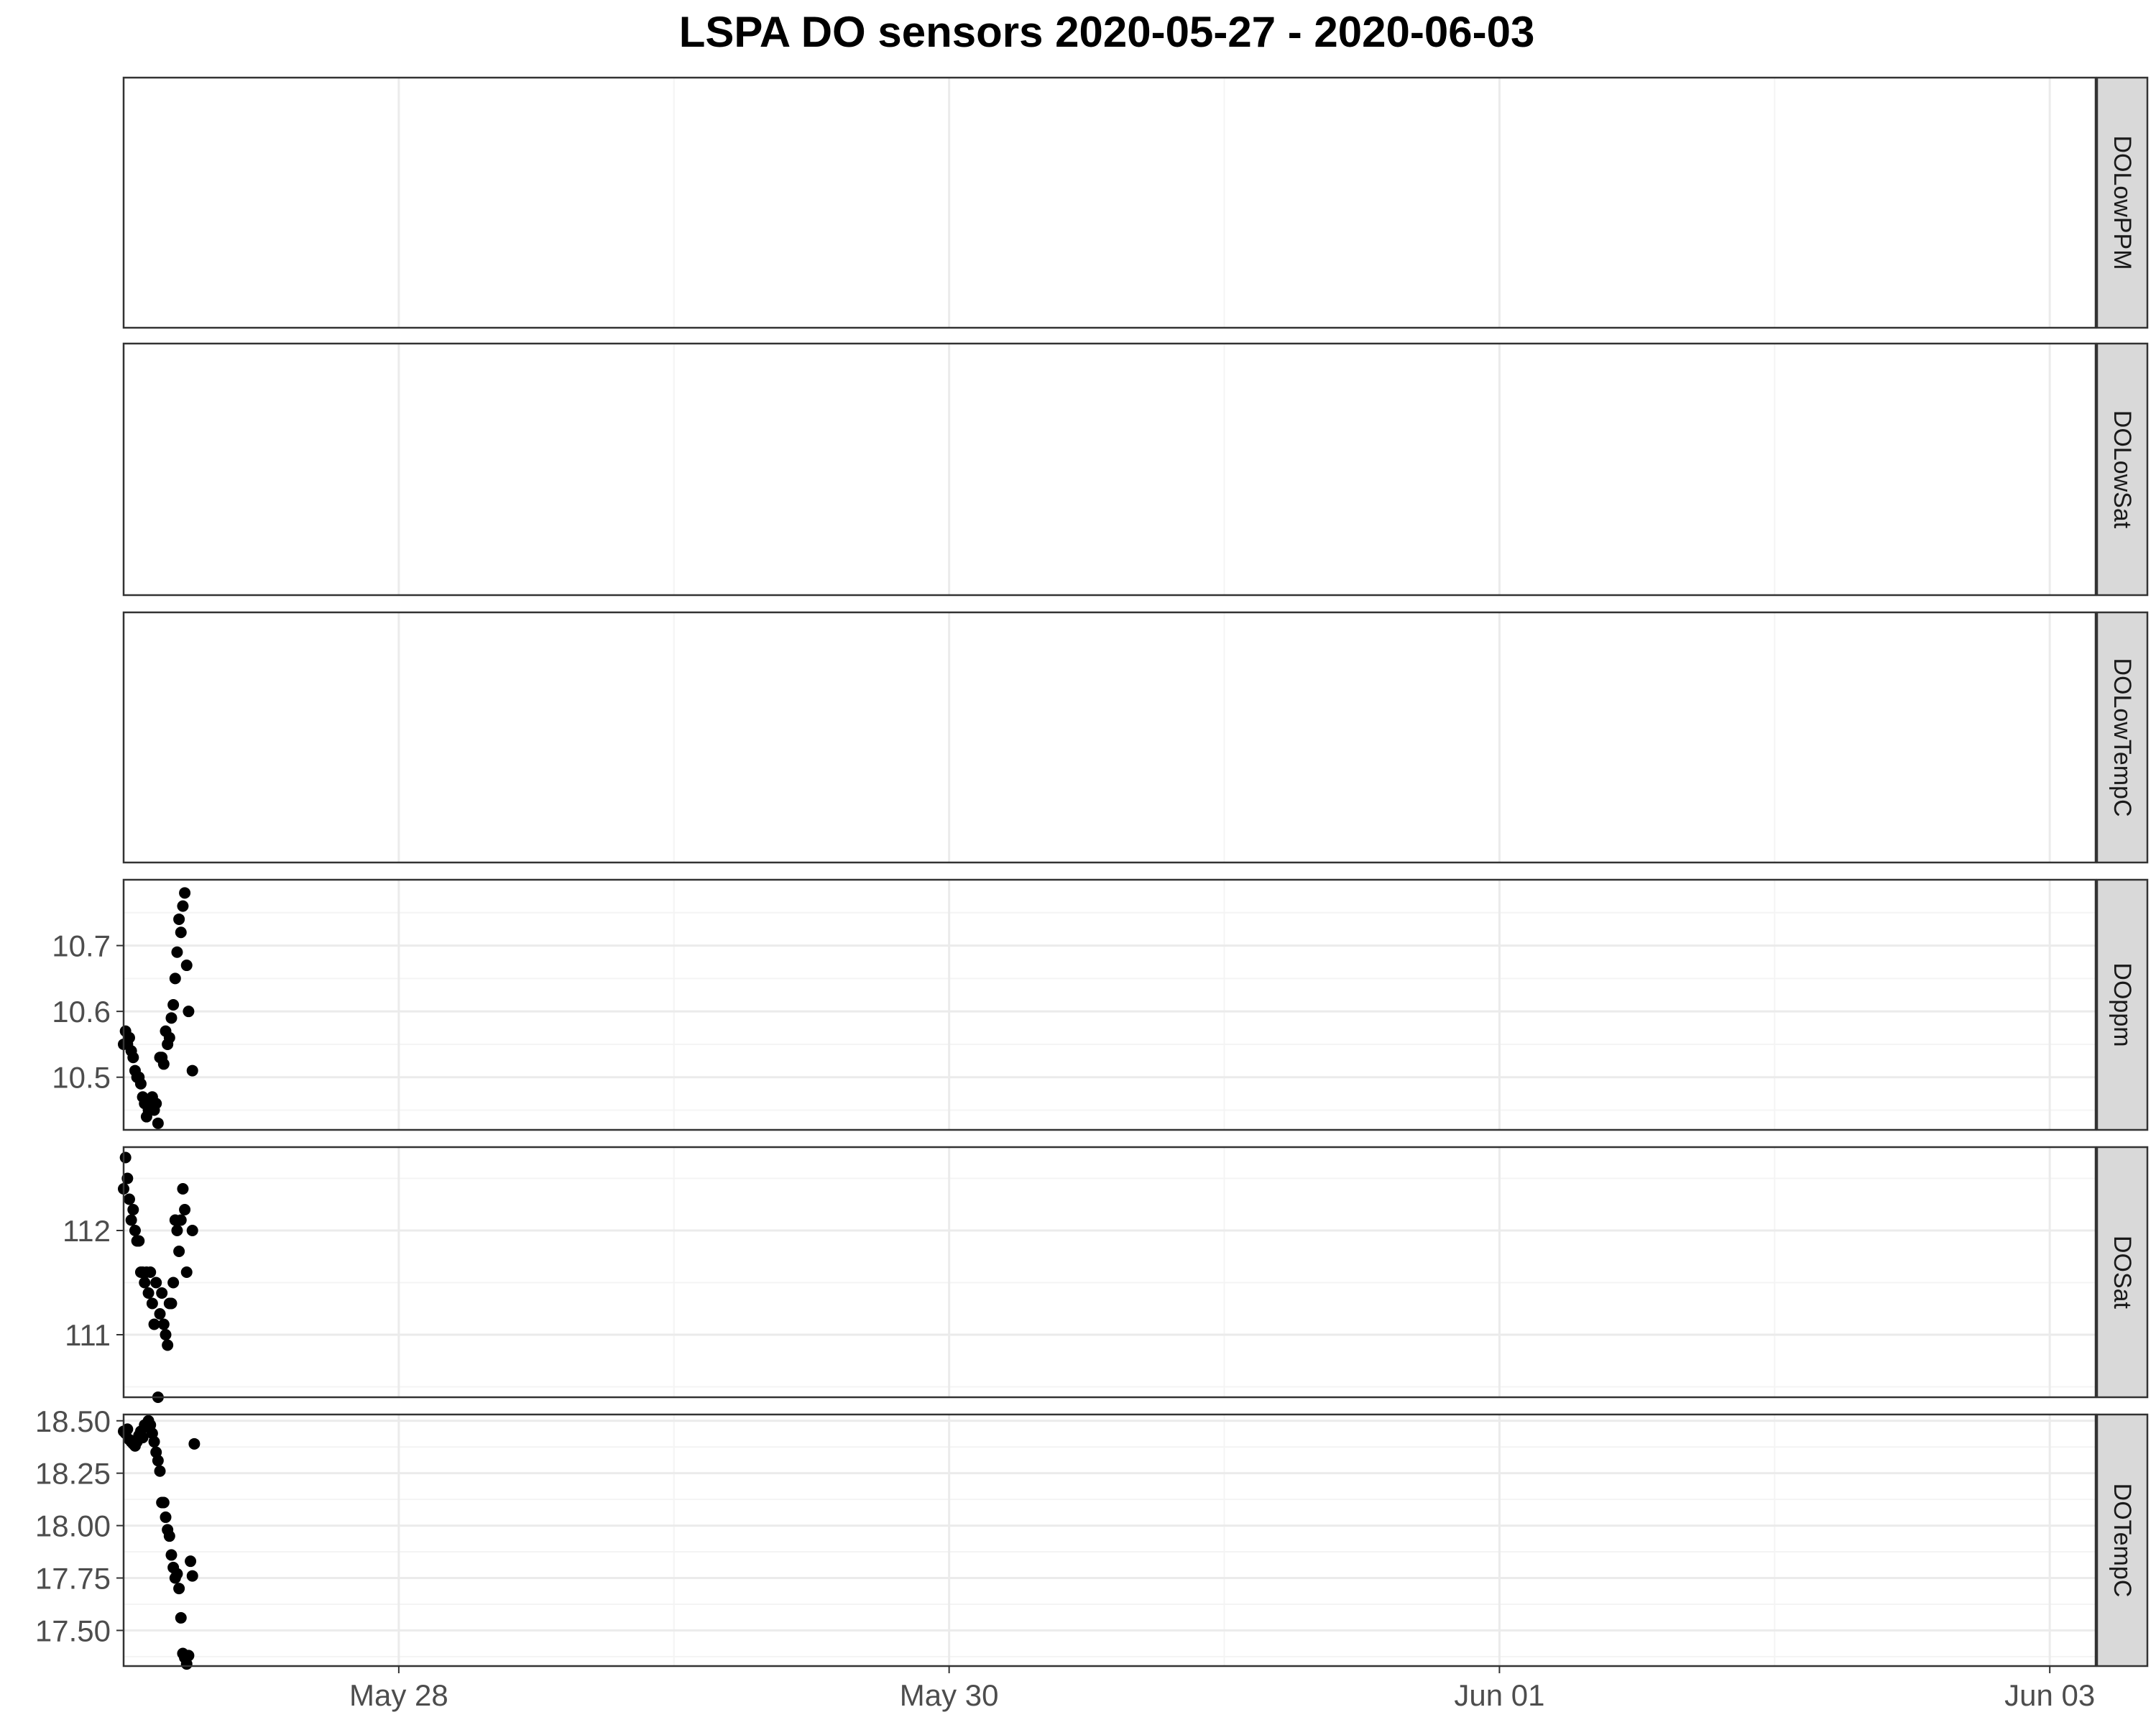  What do you see at coordinates (399, 1695) in the screenshot?
I see `x-tick-label: May 28` at bounding box center [399, 1695].